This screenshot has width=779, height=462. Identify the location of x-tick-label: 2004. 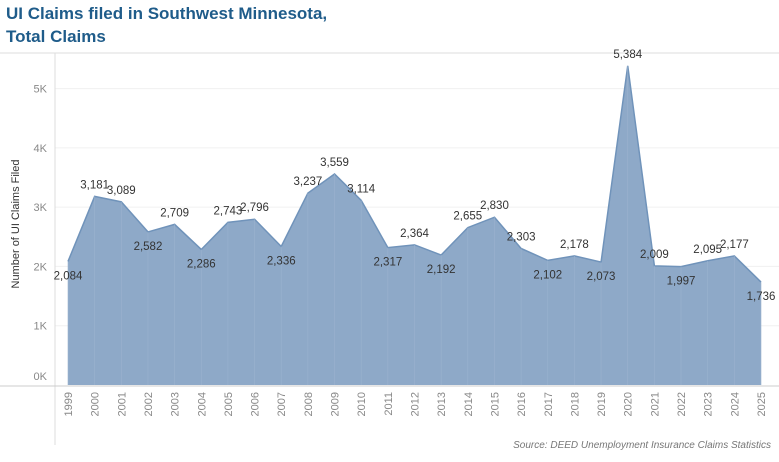
(202, 404).